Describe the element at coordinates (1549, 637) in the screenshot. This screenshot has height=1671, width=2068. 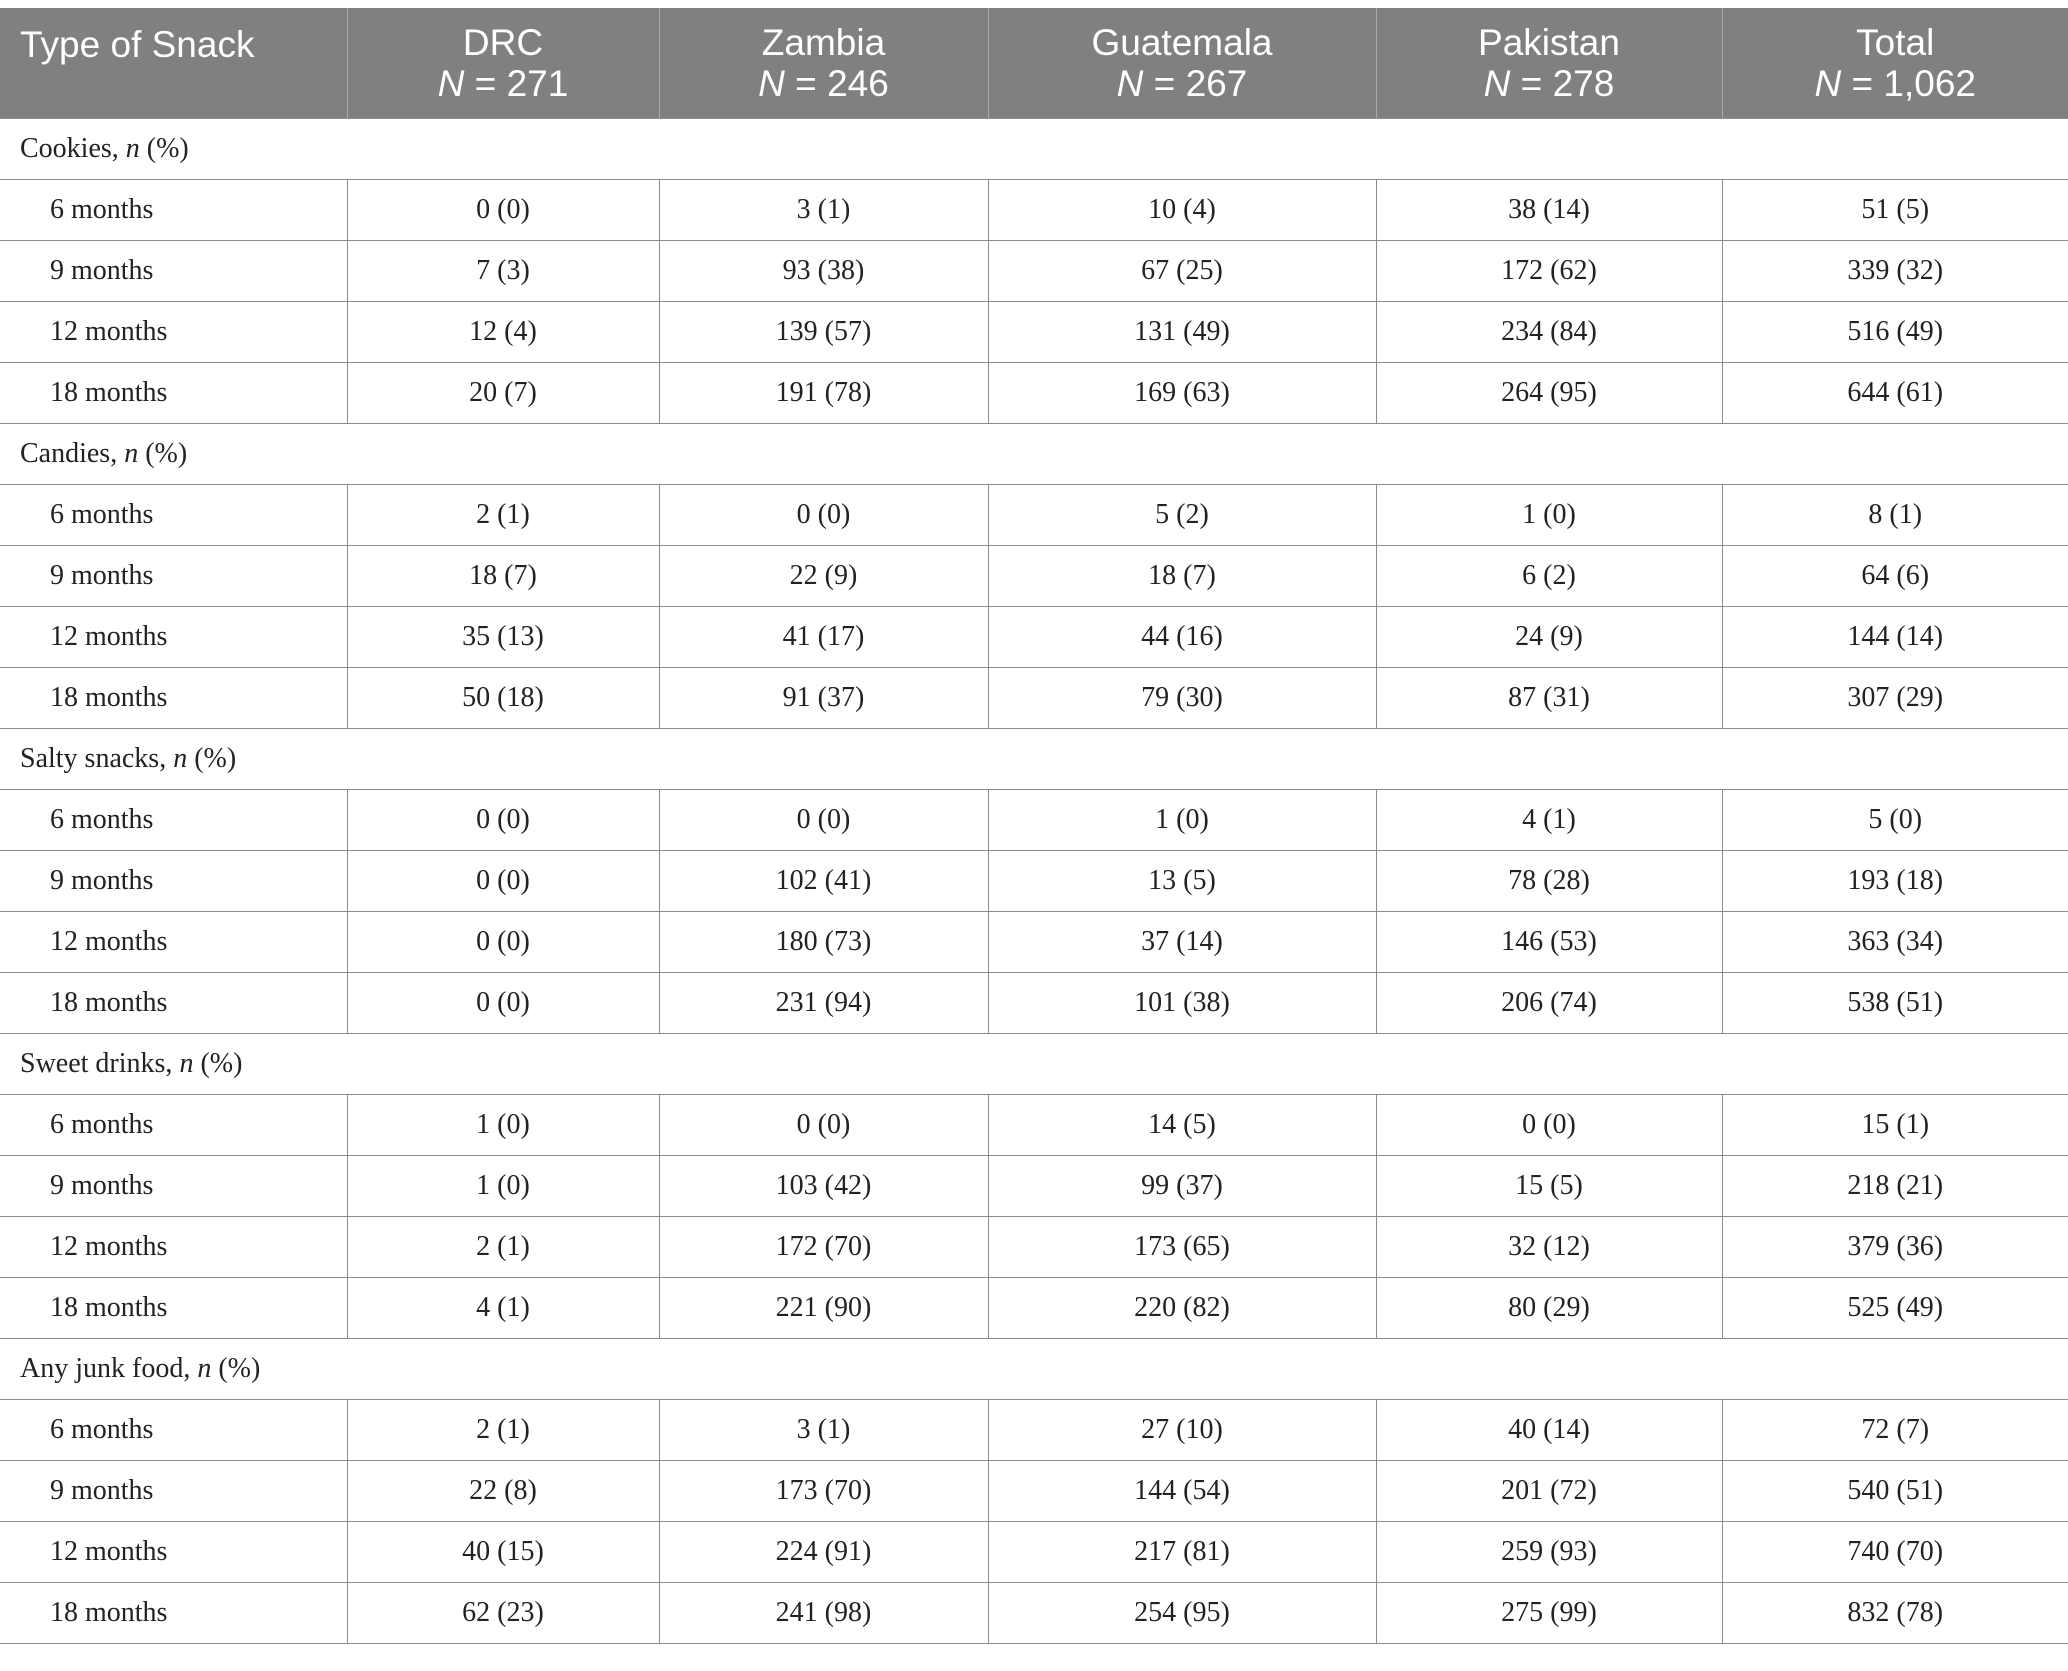
I see `table-cell: 24 (9)` at that location.